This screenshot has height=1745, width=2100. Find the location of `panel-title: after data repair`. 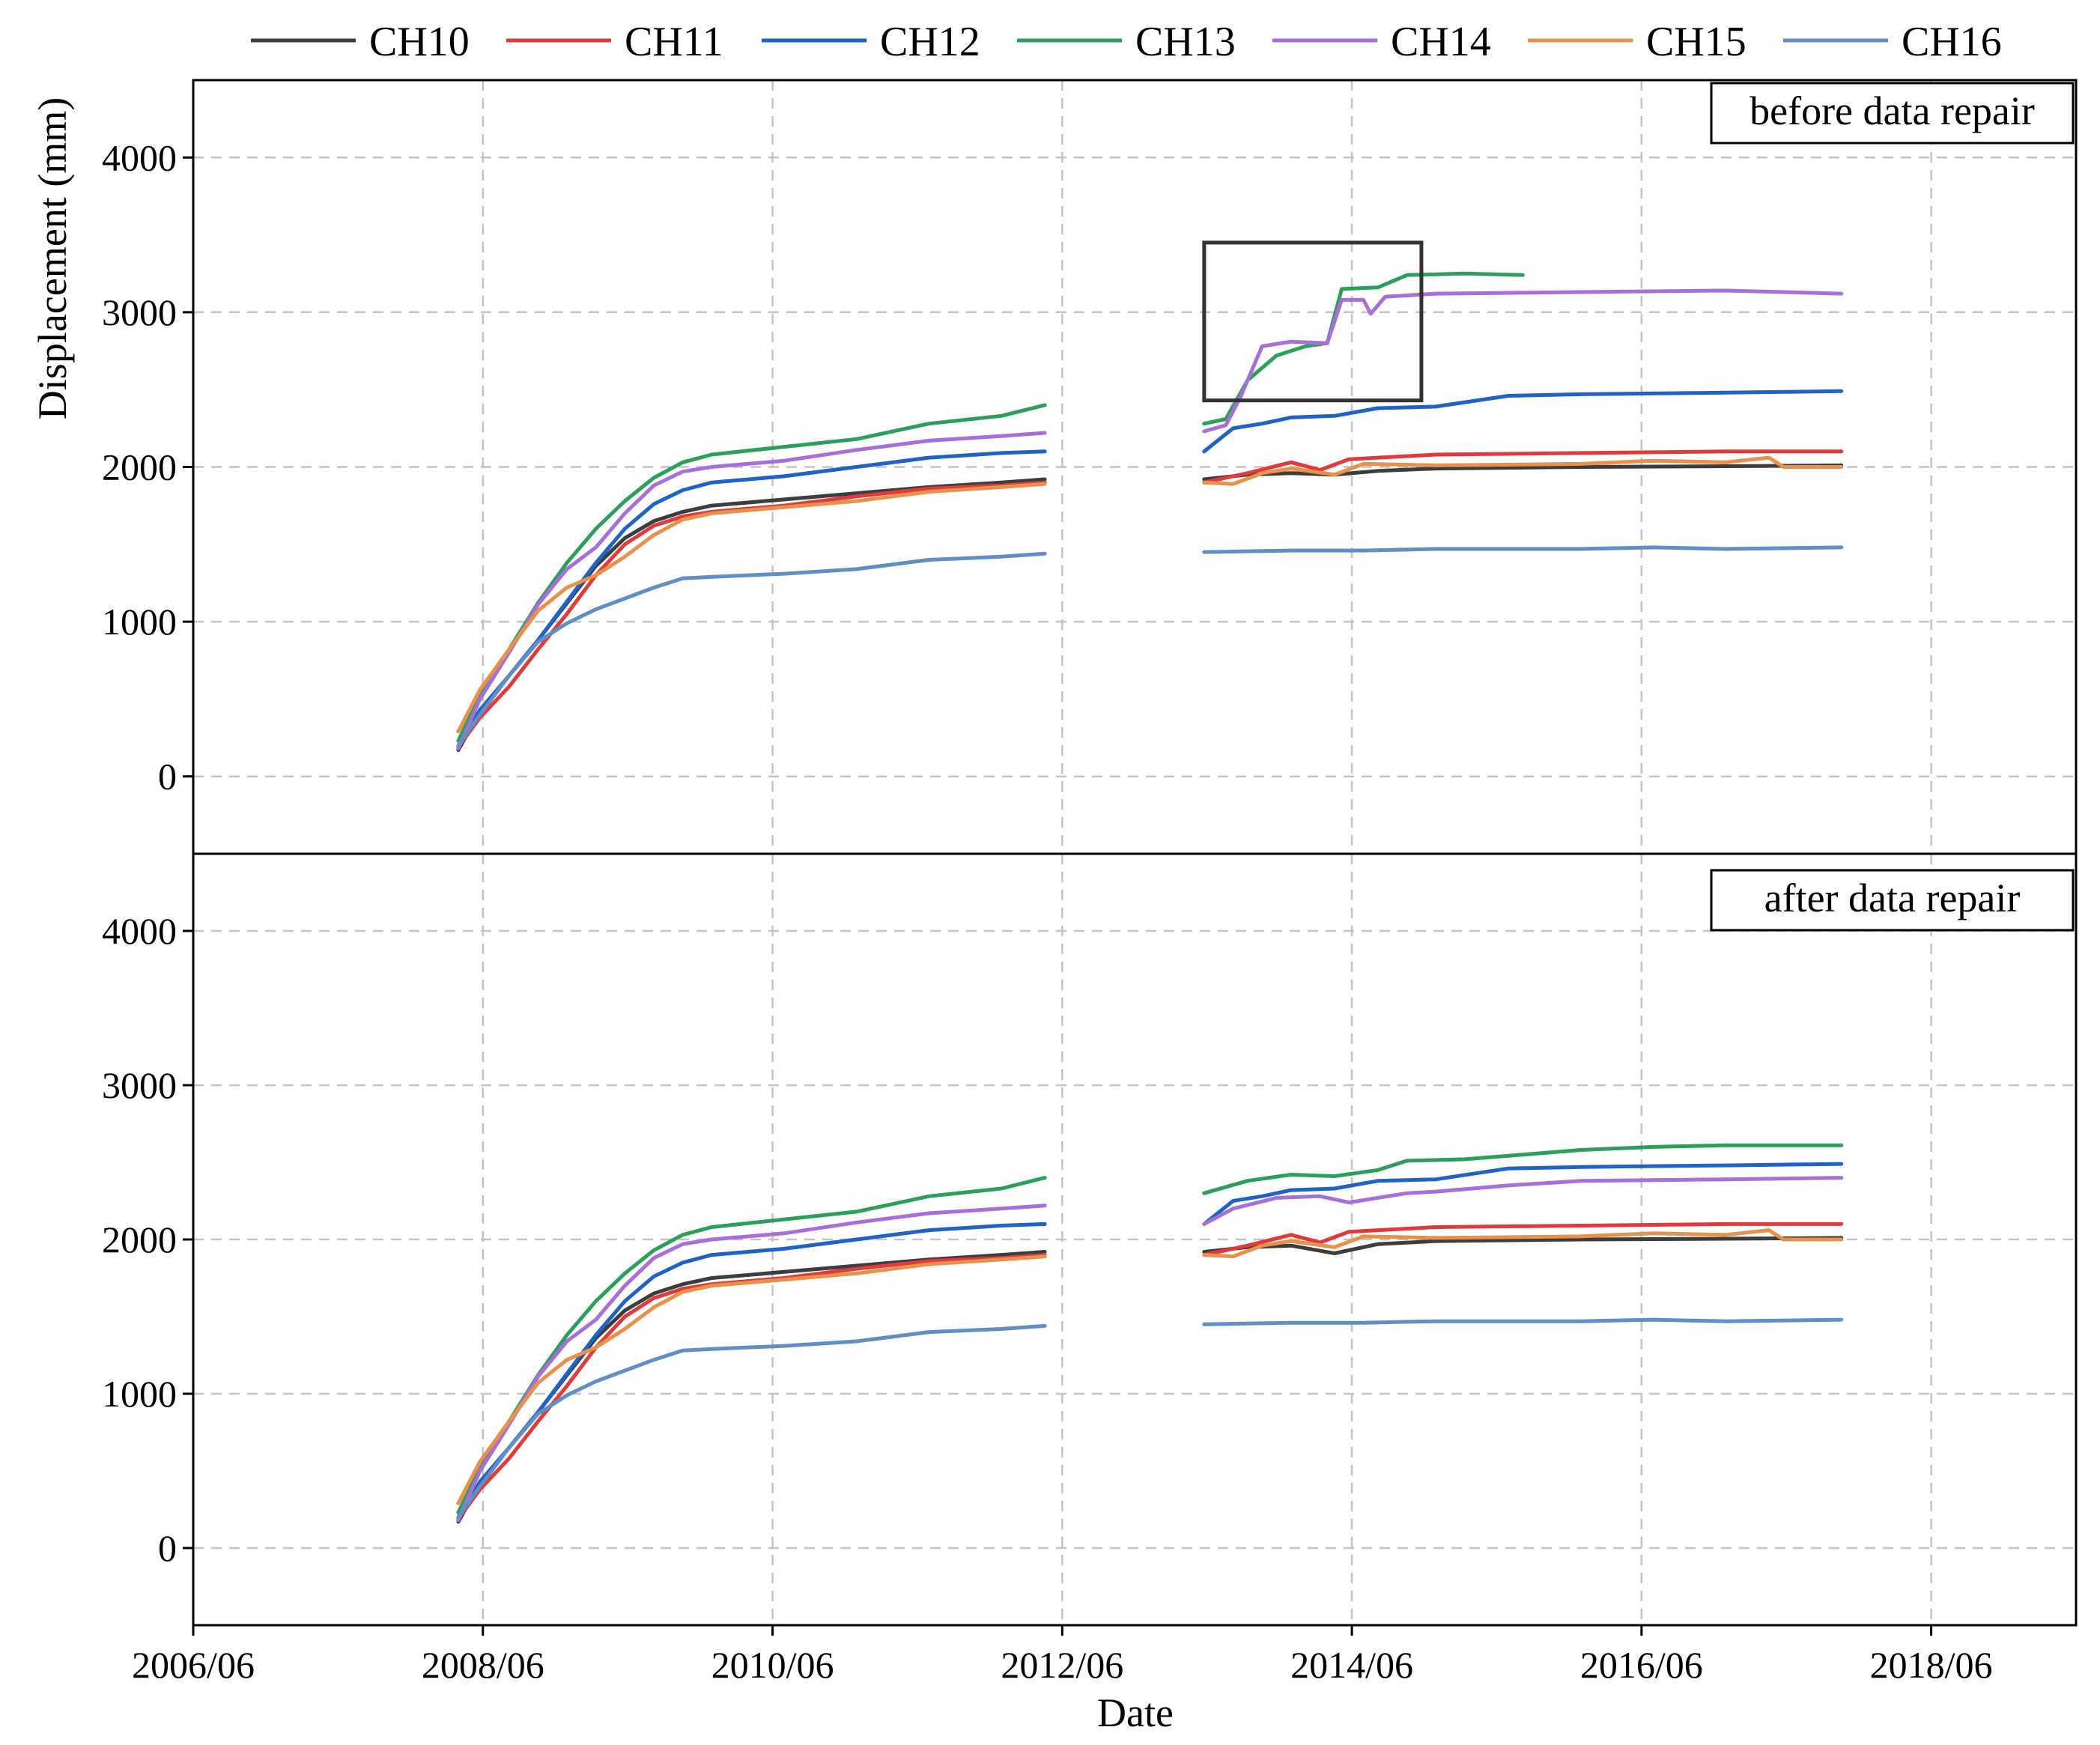

panel-title: after data repair is located at coordinates (1892, 897).